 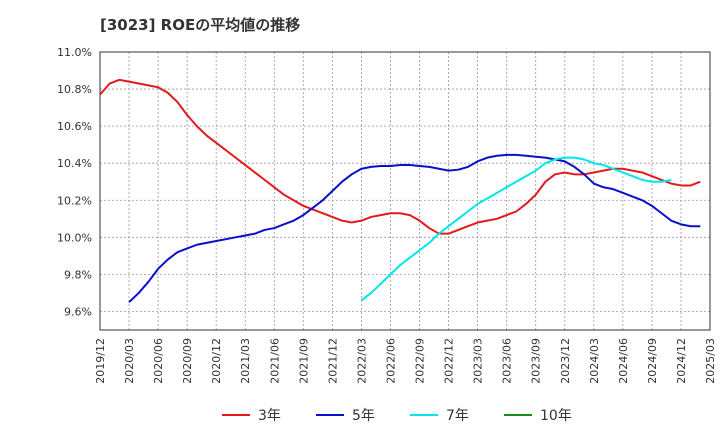 What do you see at coordinates (158, 361) in the screenshot?
I see `x-tick-label: 2020/06` at bounding box center [158, 361].